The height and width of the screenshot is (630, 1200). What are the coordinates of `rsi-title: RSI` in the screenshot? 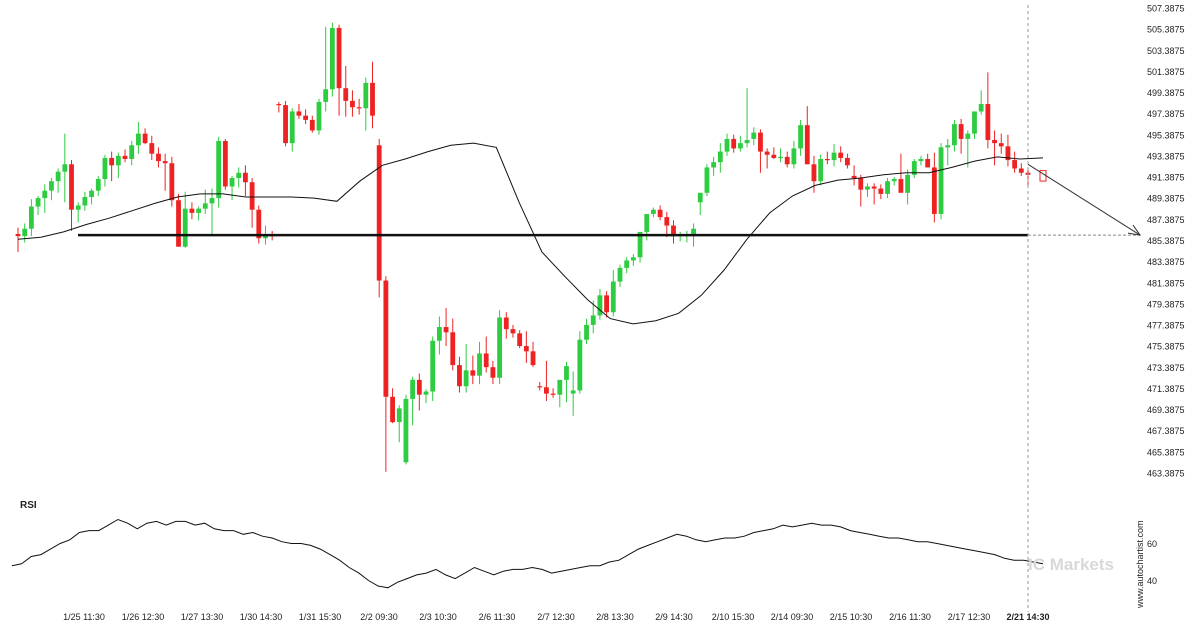 It's located at (28, 505).